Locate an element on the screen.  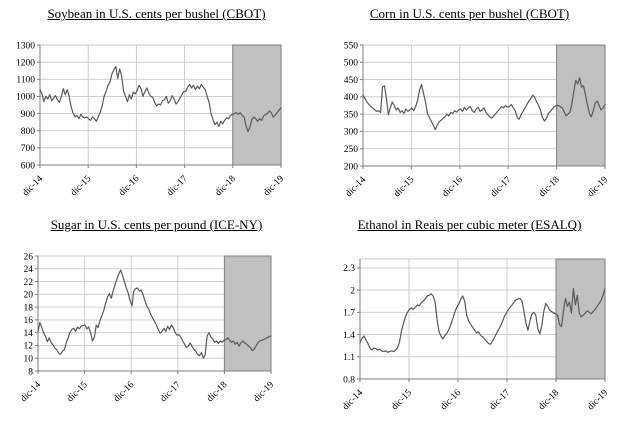
svg-text: 600 is located at coordinates (28, 166).